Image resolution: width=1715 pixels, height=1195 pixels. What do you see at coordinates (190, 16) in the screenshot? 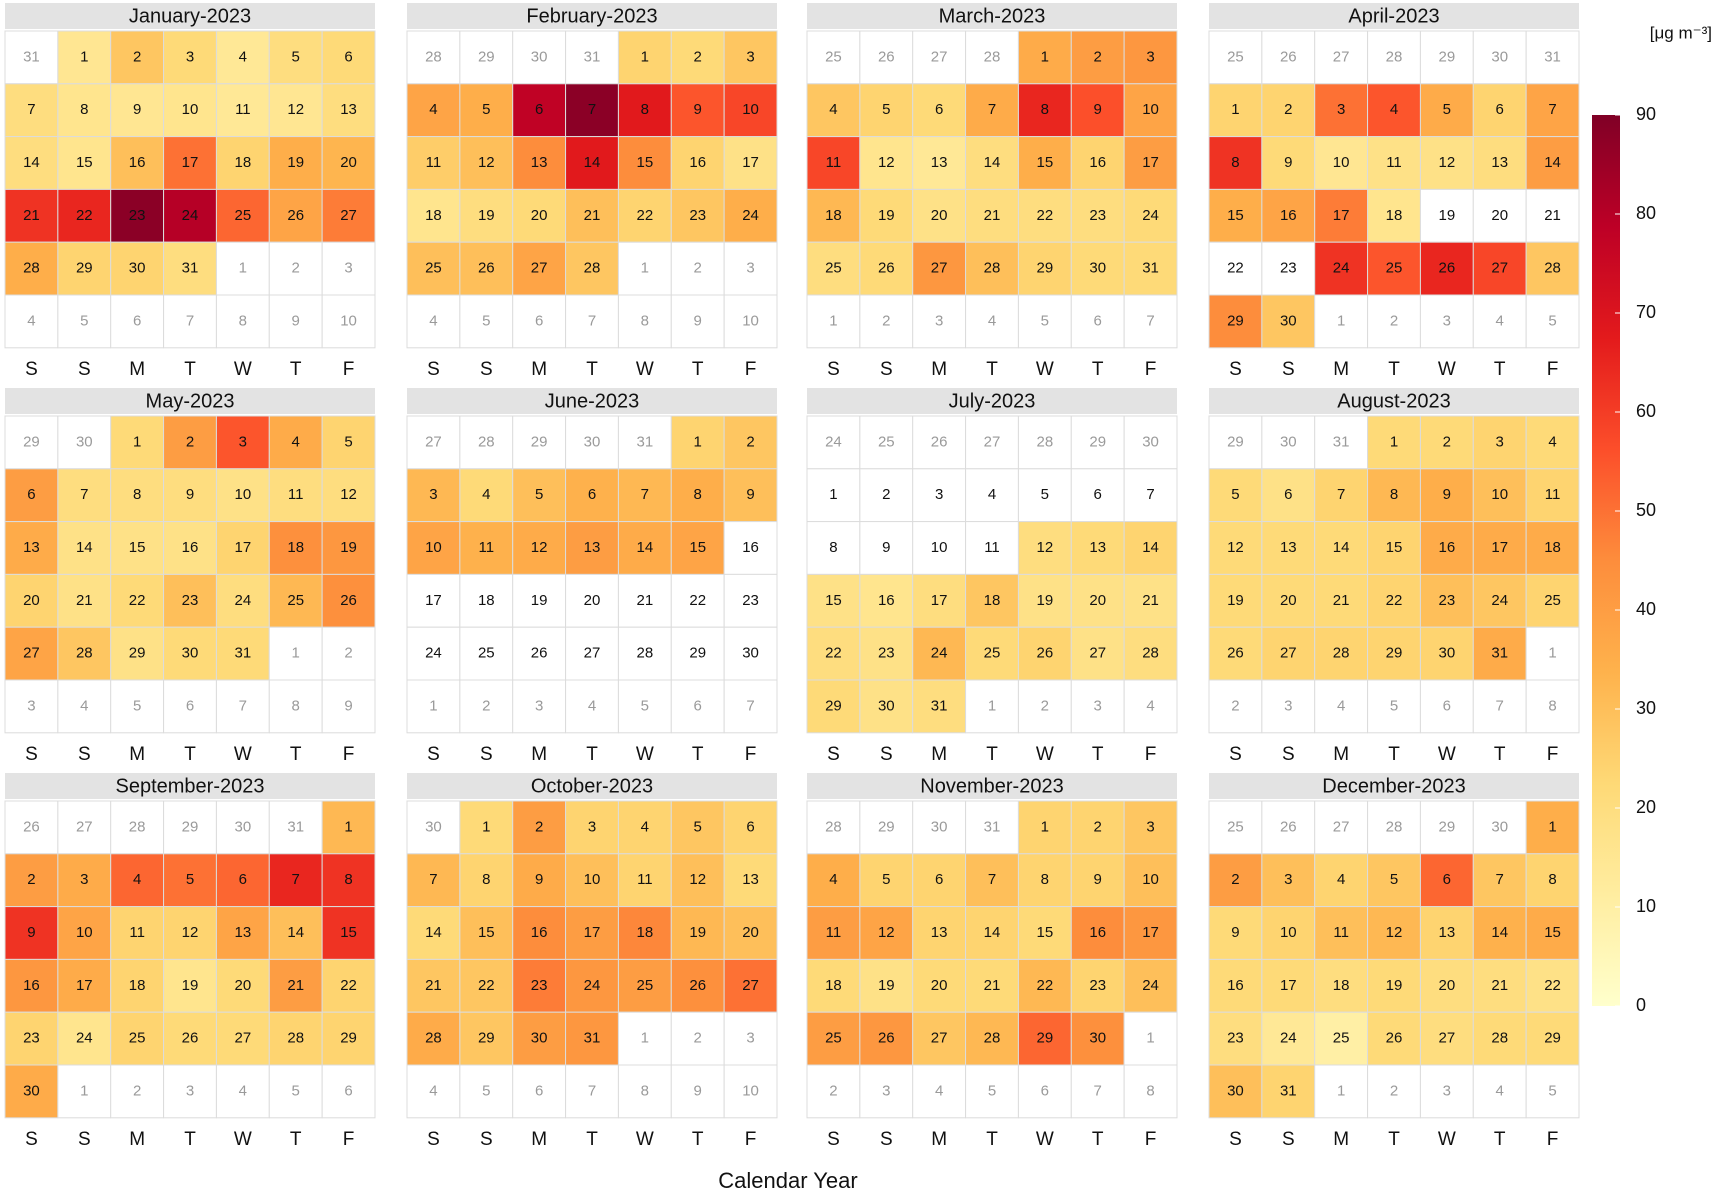
I see `month-title: January-2023` at bounding box center [190, 16].